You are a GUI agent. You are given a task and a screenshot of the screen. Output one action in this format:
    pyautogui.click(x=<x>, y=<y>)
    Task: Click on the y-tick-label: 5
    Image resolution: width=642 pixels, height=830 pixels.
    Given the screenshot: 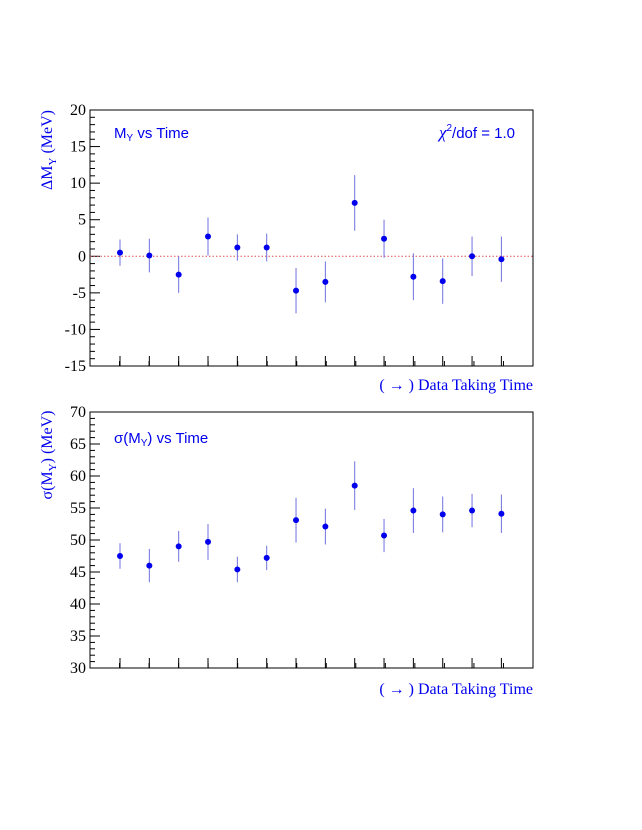 What is the action you would take?
    pyautogui.click(x=82, y=220)
    